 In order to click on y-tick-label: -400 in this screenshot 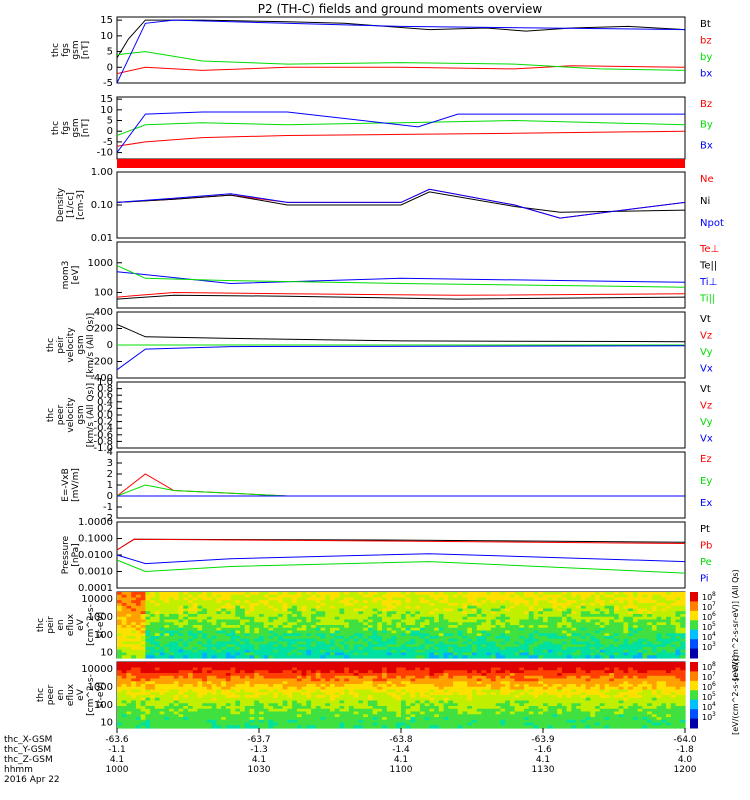, I will do `click(101, 378)`.